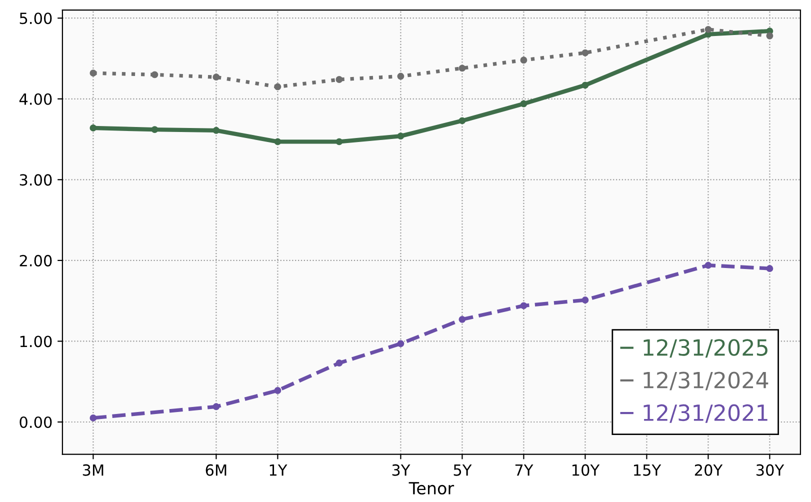  What do you see at coordinates (706, 381) in the screenshot?
I see `legend-label: 12/31/2024` at bounding box center [706, 381].